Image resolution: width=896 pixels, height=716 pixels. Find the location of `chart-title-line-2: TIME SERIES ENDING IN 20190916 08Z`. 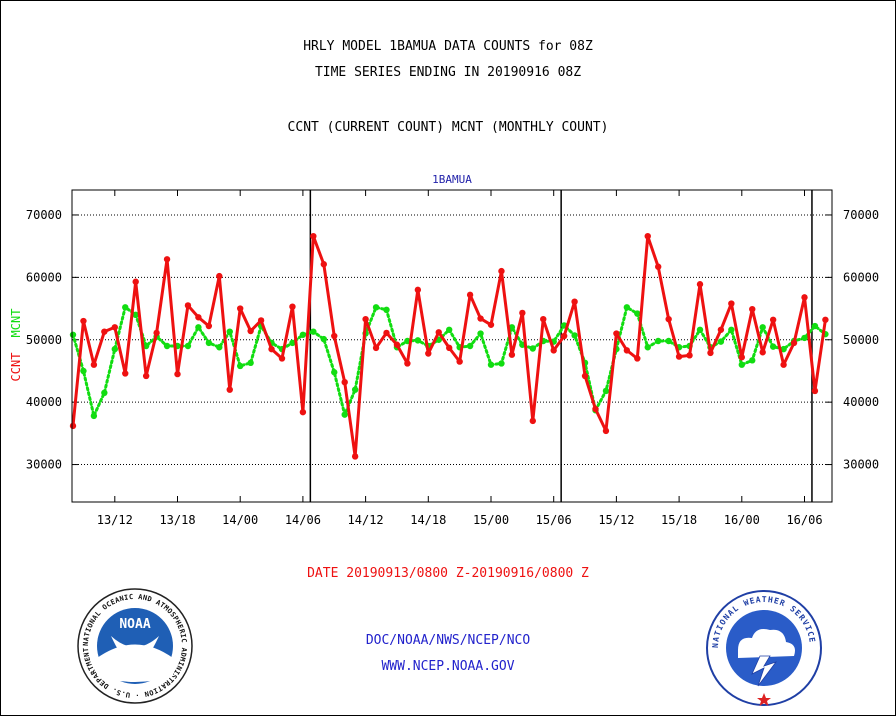

chart-title-line-2: TIME SERIES ENDING IN 20190916 08Z is located at coordinates (448, 72).